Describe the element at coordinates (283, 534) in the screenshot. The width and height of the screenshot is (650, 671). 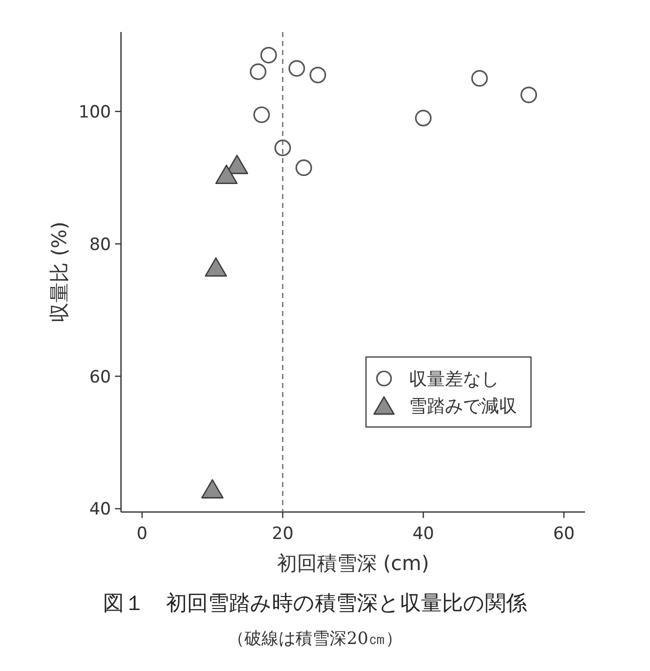
I see `x-tick-label: 20` at that location.